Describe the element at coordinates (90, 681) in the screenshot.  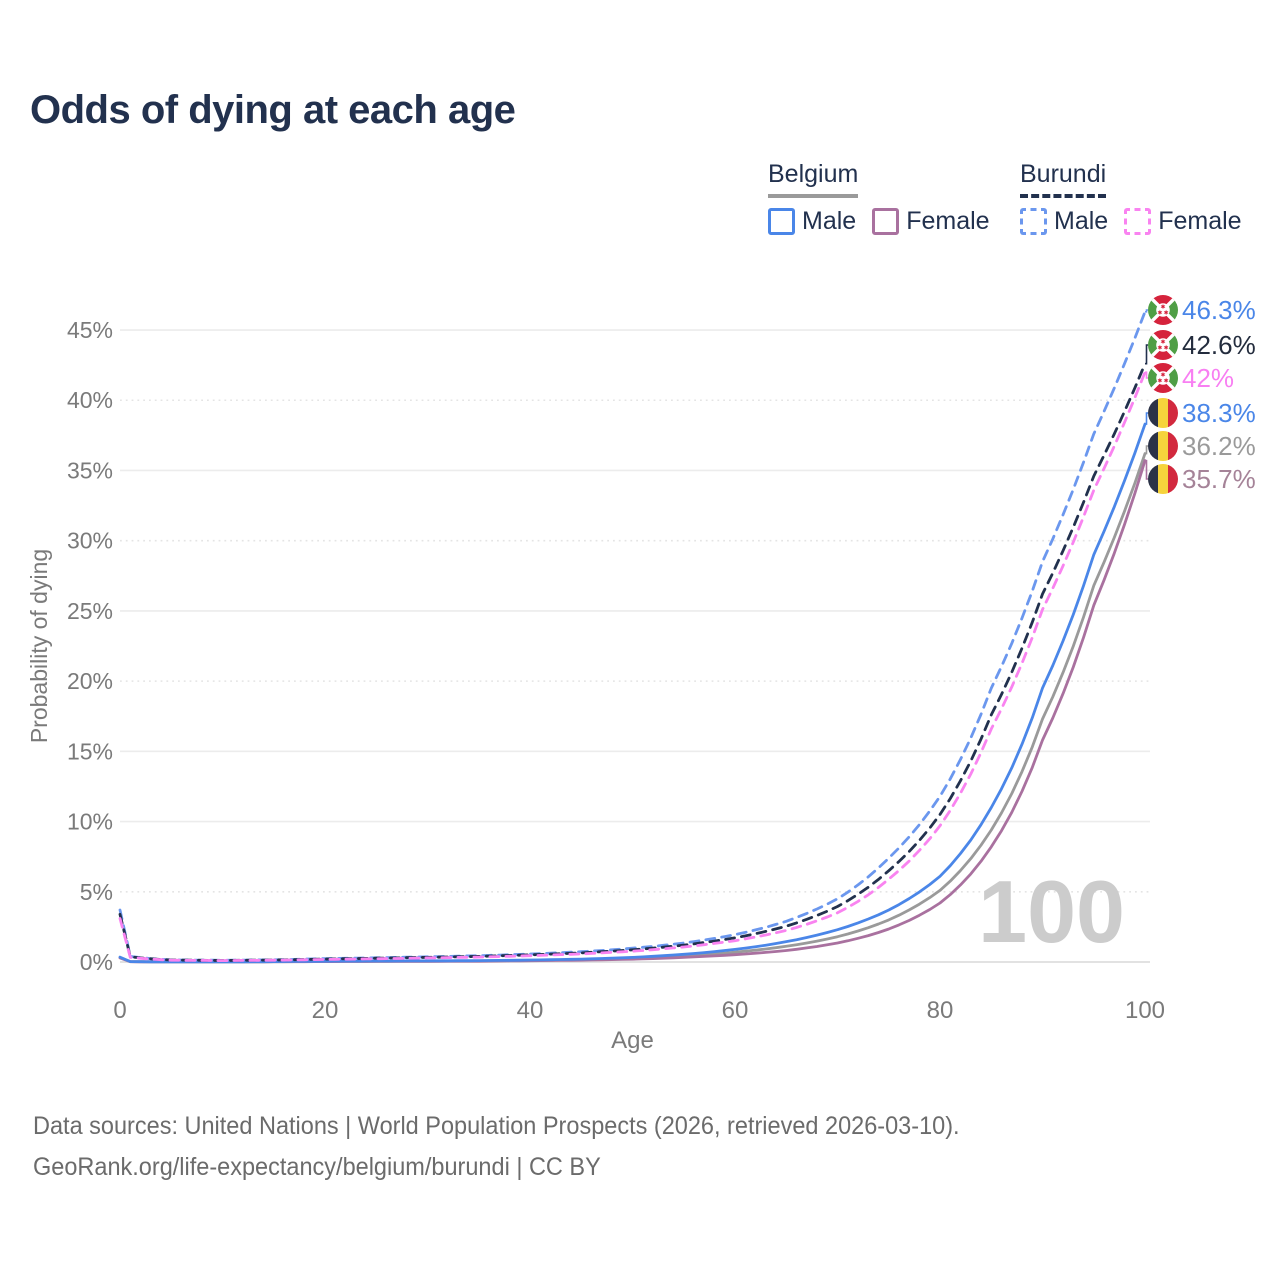
I see `y-tick-label: 20%` at that location.